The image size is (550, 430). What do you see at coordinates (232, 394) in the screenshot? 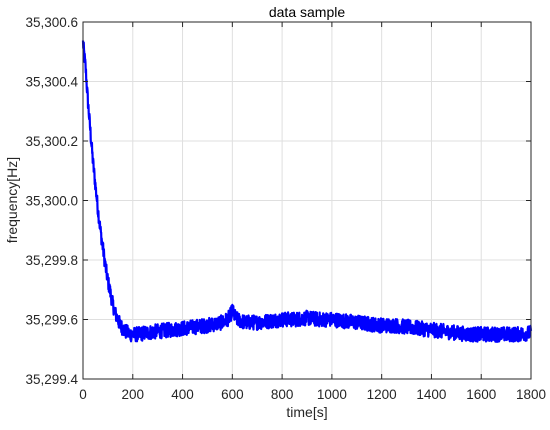
I see `x-tick-label: 600` at bounding box center [232, 394].